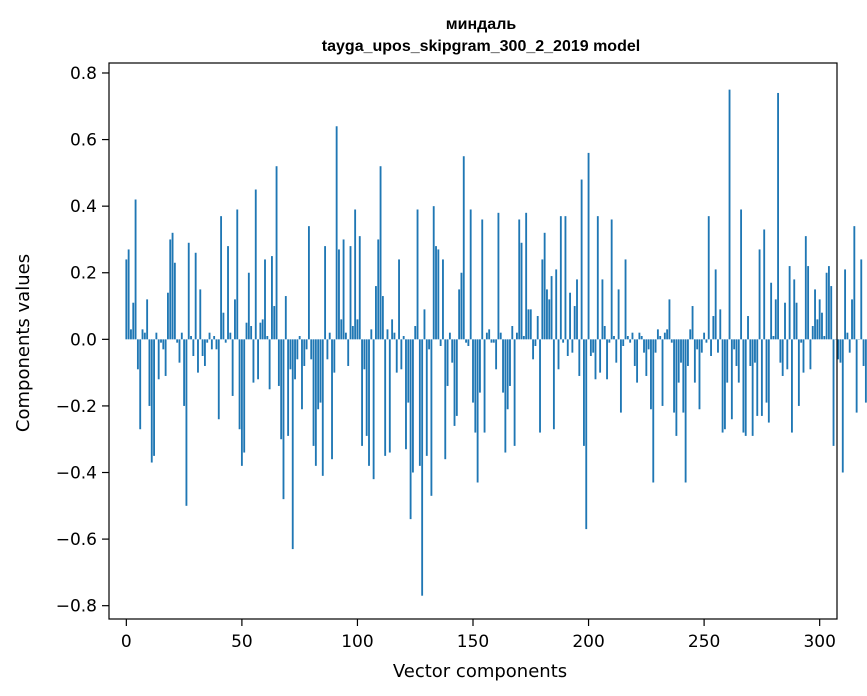 This screenshot has width=867, height=696. What do you see at coordinates (76, 407) in the screenshot?
I see `y-tick-label: −0.2` at bounding box center [76, 407].